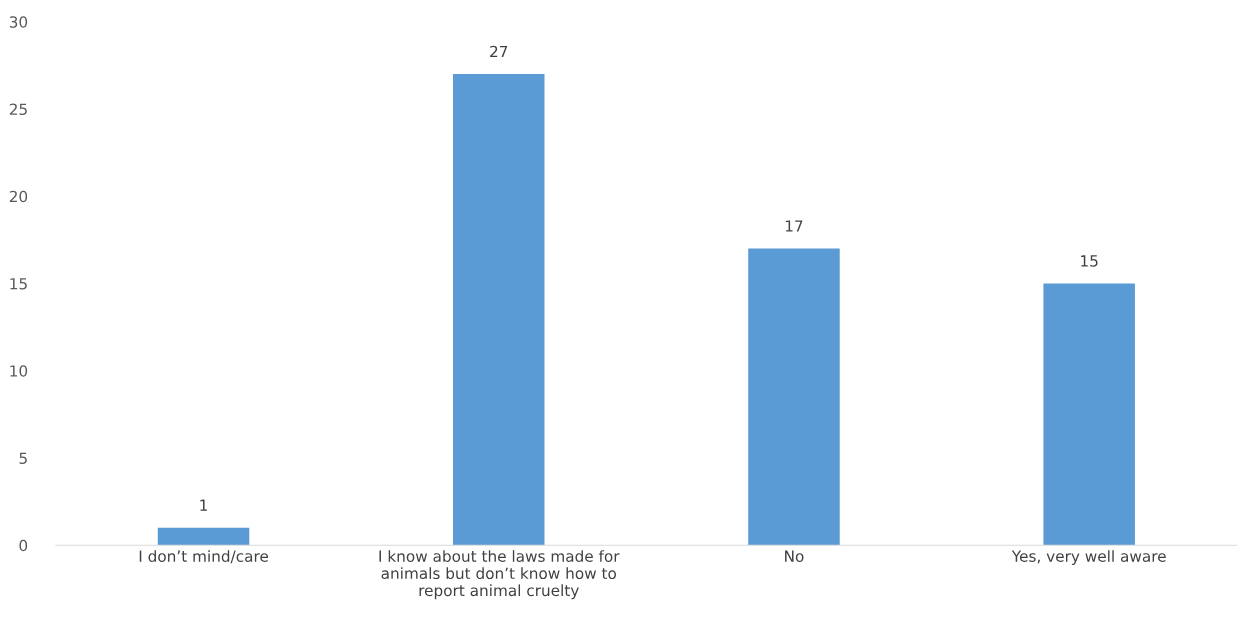 The image size is (1243, 640). What do you see at coordinates (794, 556) in the screenshot?
I see `x-tick-label: No` at bounding box center [794, 556].